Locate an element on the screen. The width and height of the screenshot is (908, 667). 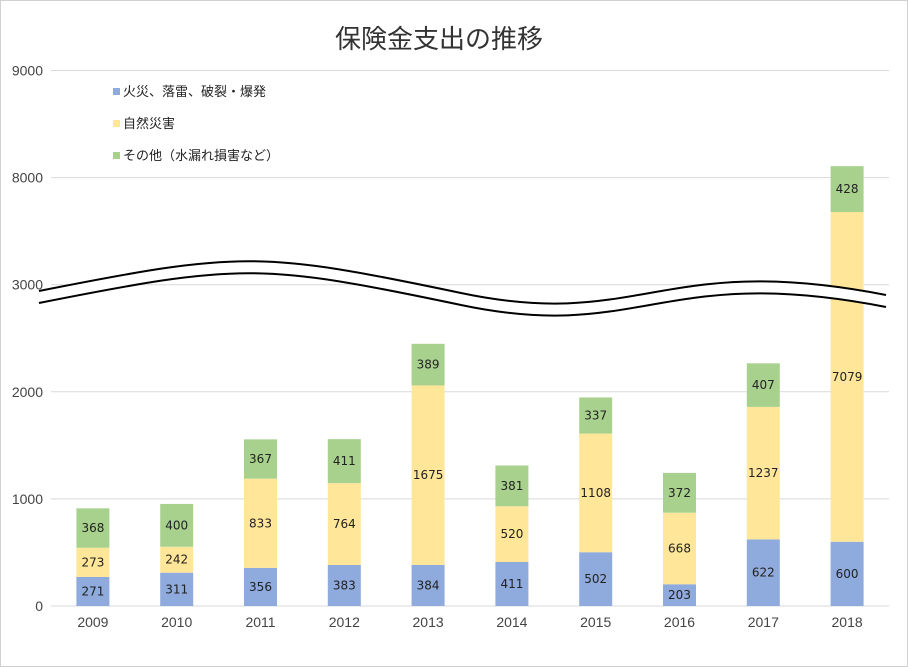
data-label: 400 is located at coordinates (176, 525).